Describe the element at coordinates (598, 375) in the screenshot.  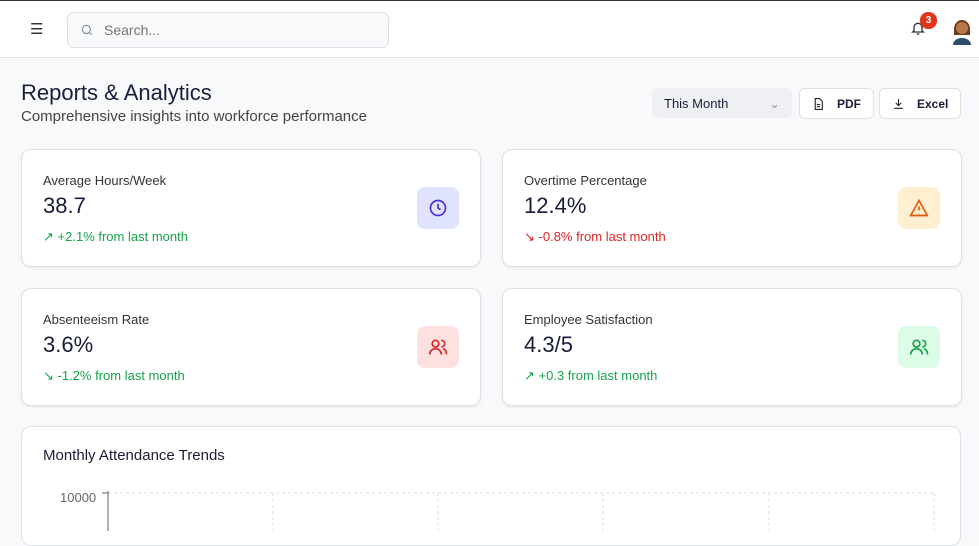
I see `stat-trend-text: +0.3 from last month` at that location.